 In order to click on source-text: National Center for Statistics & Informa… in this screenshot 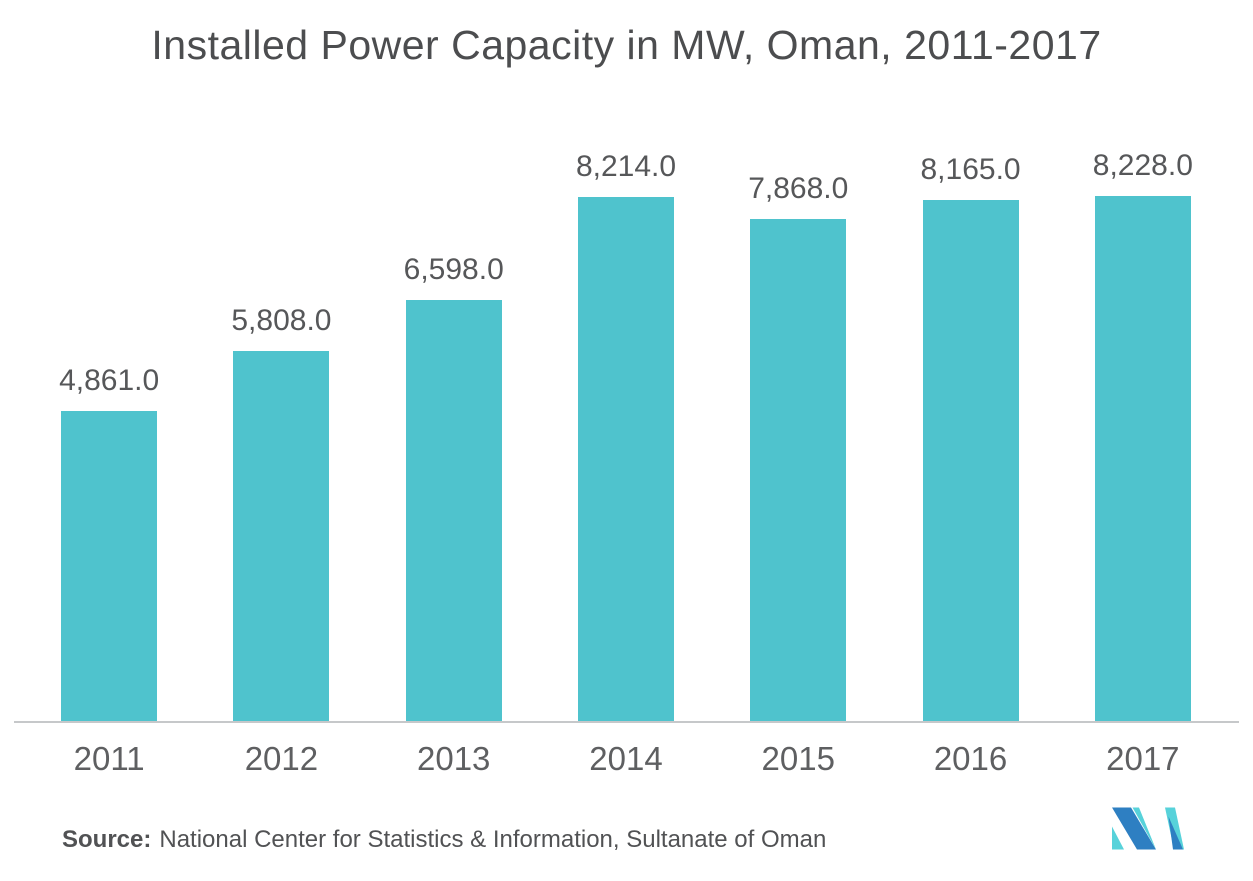, I will do `click(493, 839)`.